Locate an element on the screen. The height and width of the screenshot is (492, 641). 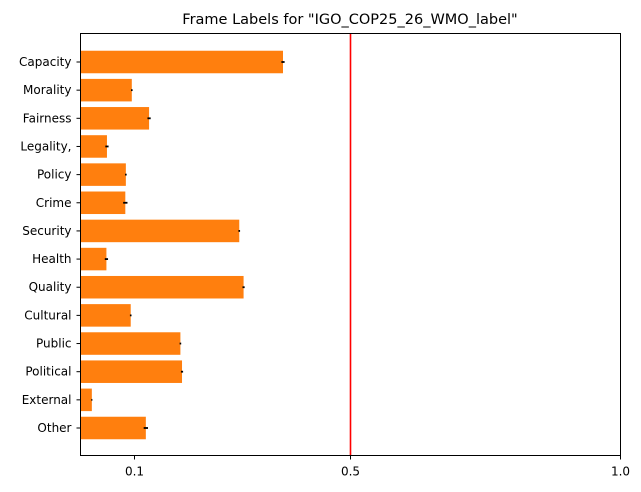
y-tick-label-0: Capacity is located at coordinates (45, 62).